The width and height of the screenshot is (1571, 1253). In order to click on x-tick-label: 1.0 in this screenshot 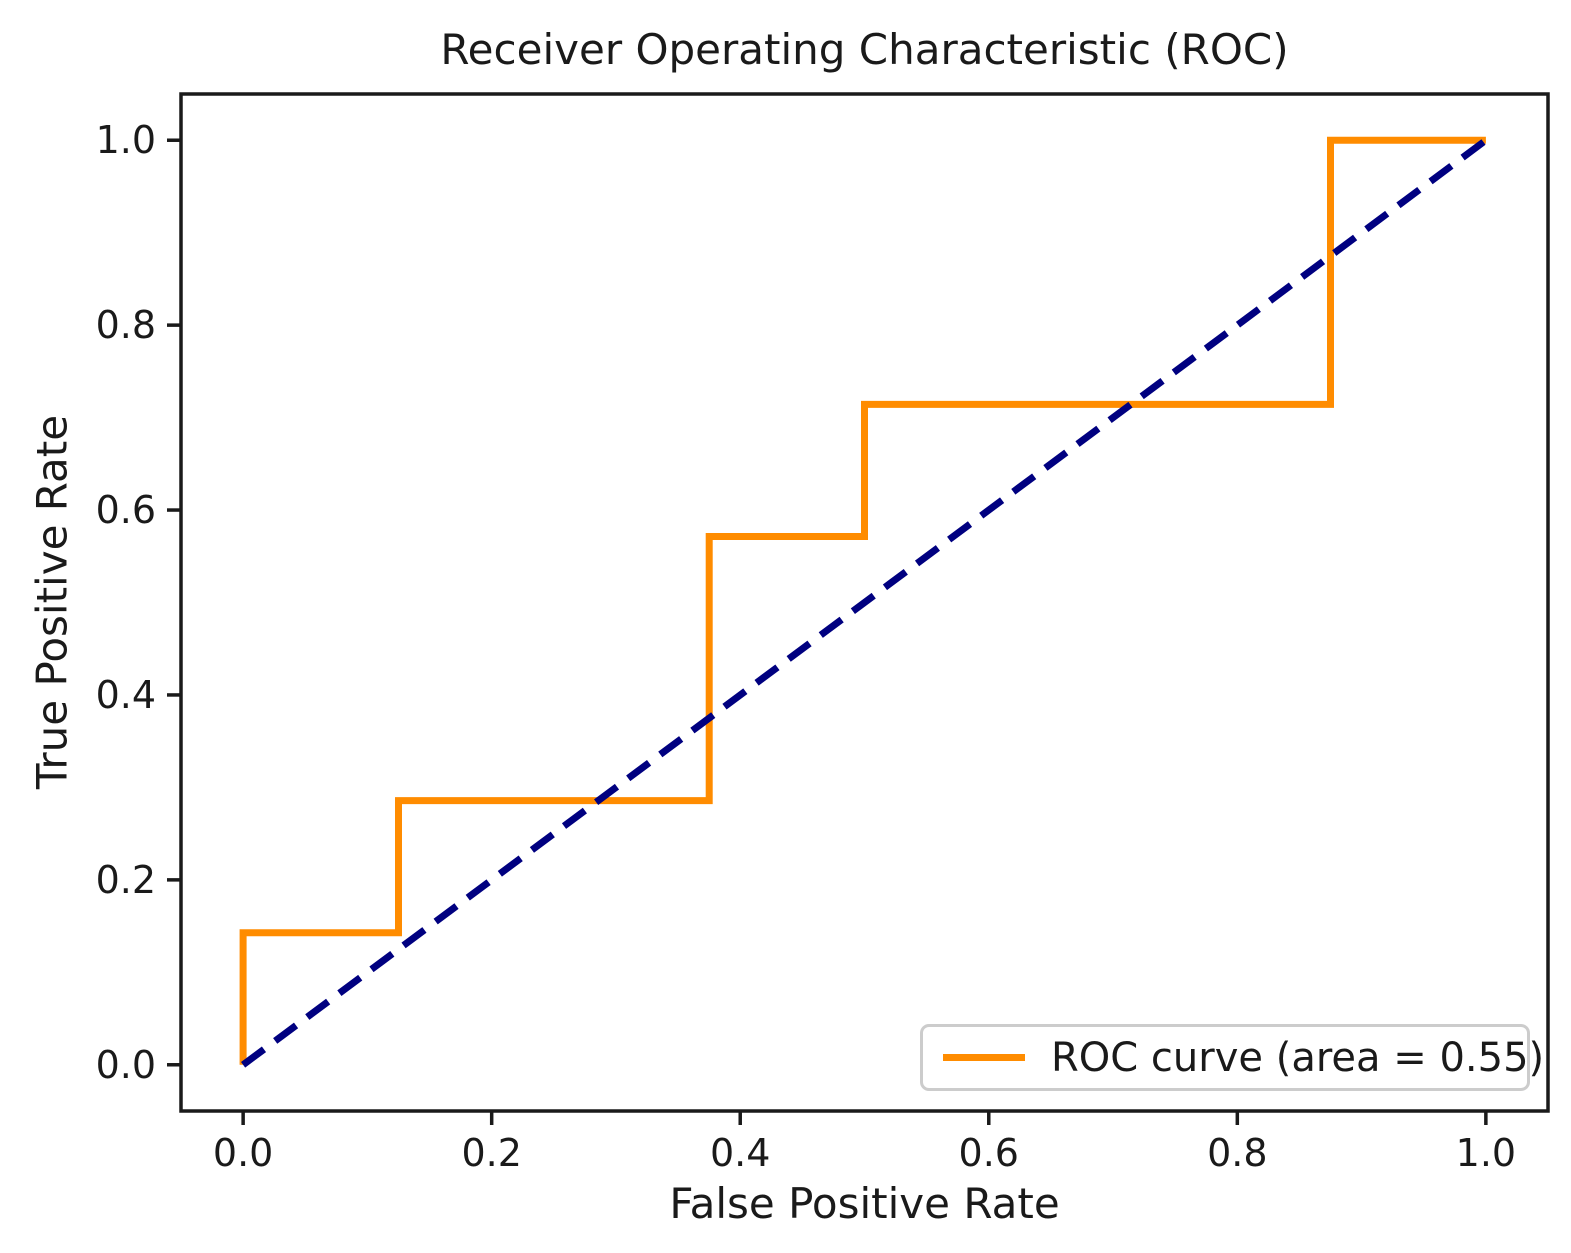, I will do `click(1486, 1153)`.